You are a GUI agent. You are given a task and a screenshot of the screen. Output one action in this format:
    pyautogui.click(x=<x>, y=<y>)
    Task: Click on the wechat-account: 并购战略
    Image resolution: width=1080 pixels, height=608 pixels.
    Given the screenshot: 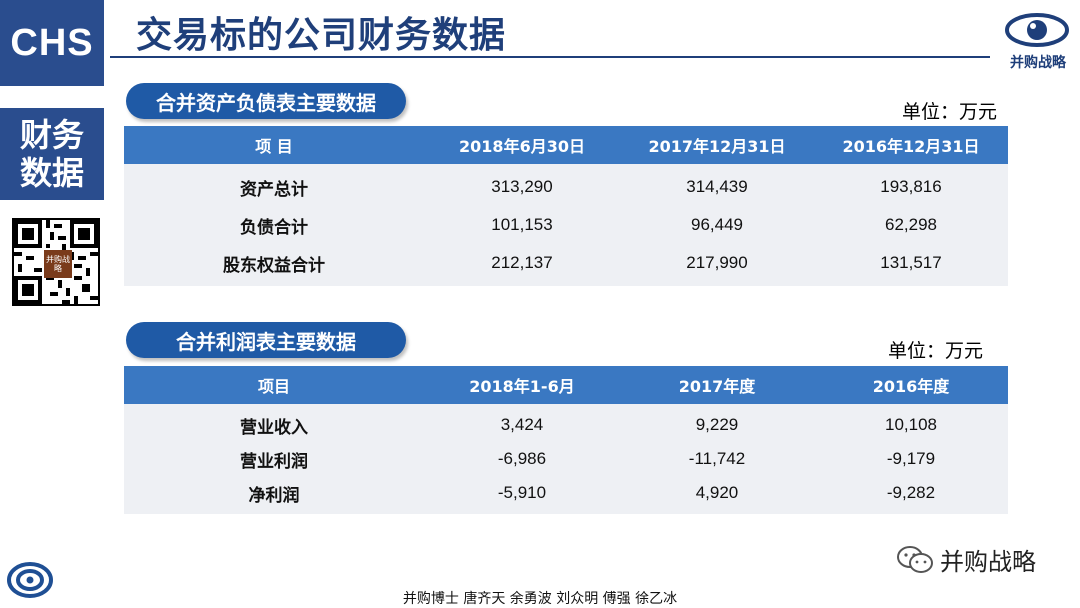 What is the action you would take?
    pyautogui.click(x=966, y=559)
    